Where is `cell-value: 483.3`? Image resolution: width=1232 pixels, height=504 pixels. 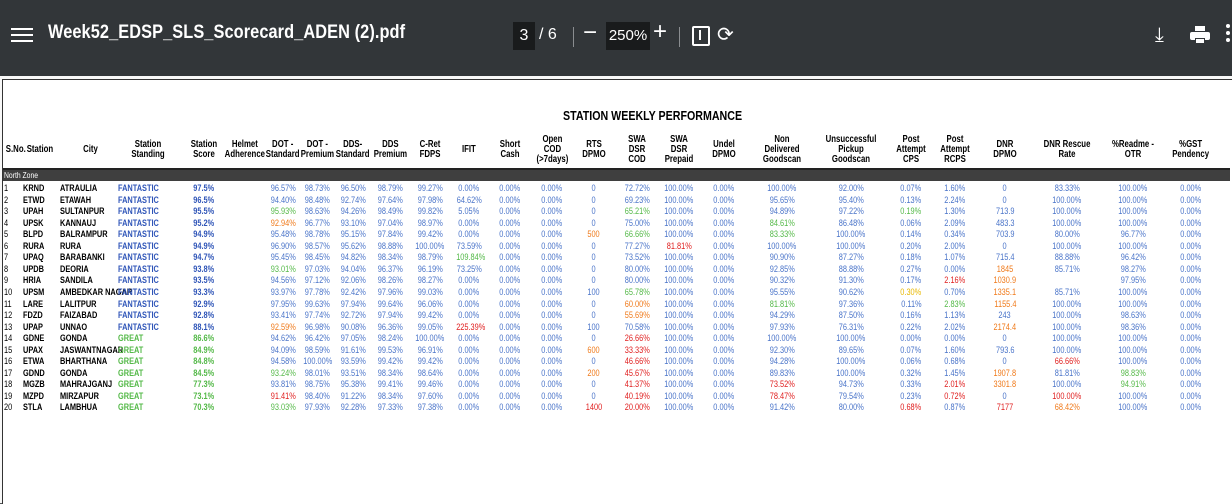
cell-value: 483.3 is located at coordinates (1005, 222).